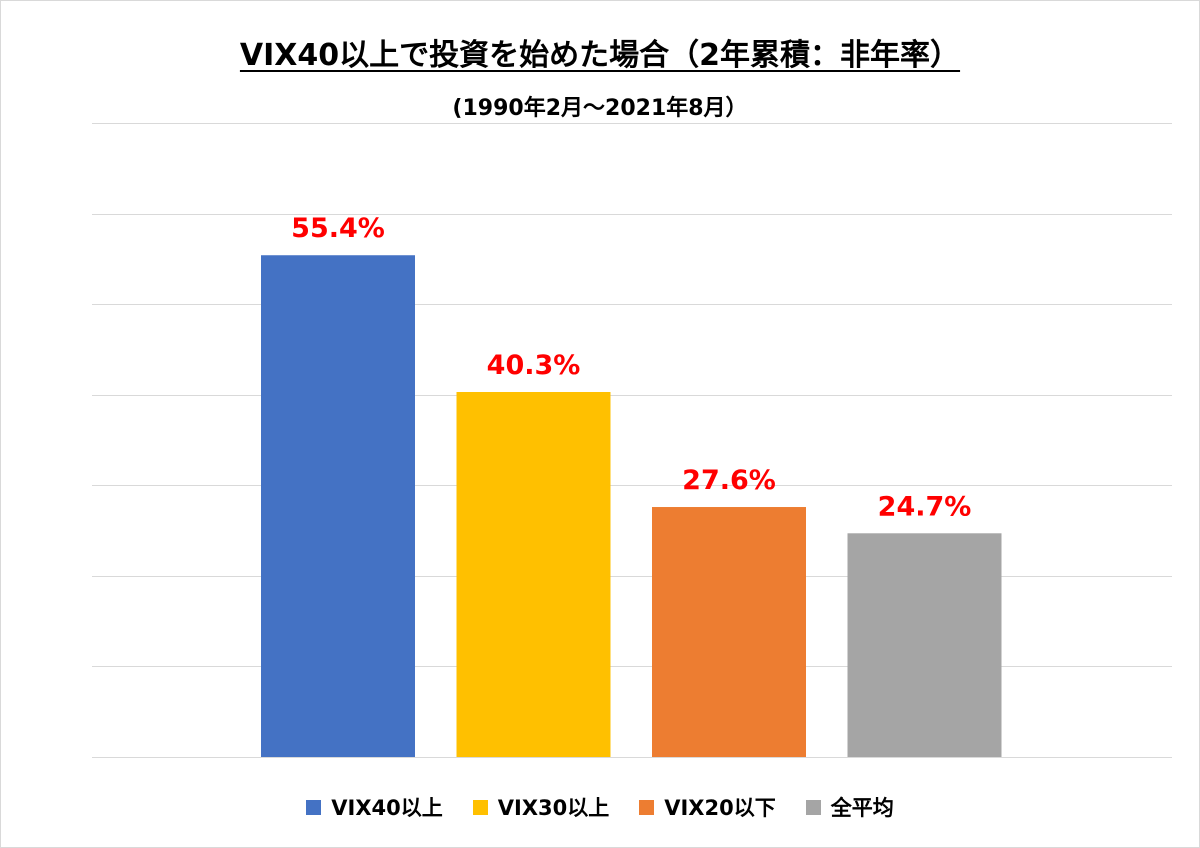 The height and width of the screenshot is (848, 1200). What do you see at coordinates (813, 807) in the screenshot?
I see `legend-swatch-overall-average` at bounding box center [813, 807].